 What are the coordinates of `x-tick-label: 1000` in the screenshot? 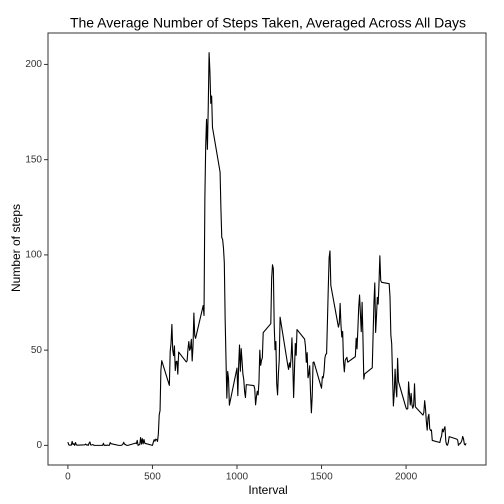 It's located at (237, 477).